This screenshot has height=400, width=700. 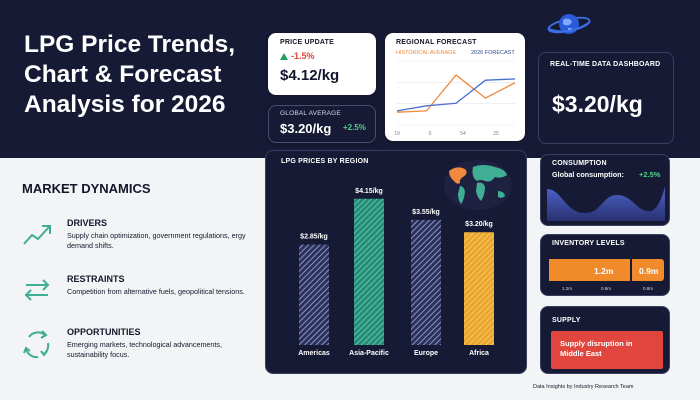 What do you see at coordinates (597, 104) in the screenshot?
I see `realtime-value: $3.20/kg` at bounding box center [597, 104].